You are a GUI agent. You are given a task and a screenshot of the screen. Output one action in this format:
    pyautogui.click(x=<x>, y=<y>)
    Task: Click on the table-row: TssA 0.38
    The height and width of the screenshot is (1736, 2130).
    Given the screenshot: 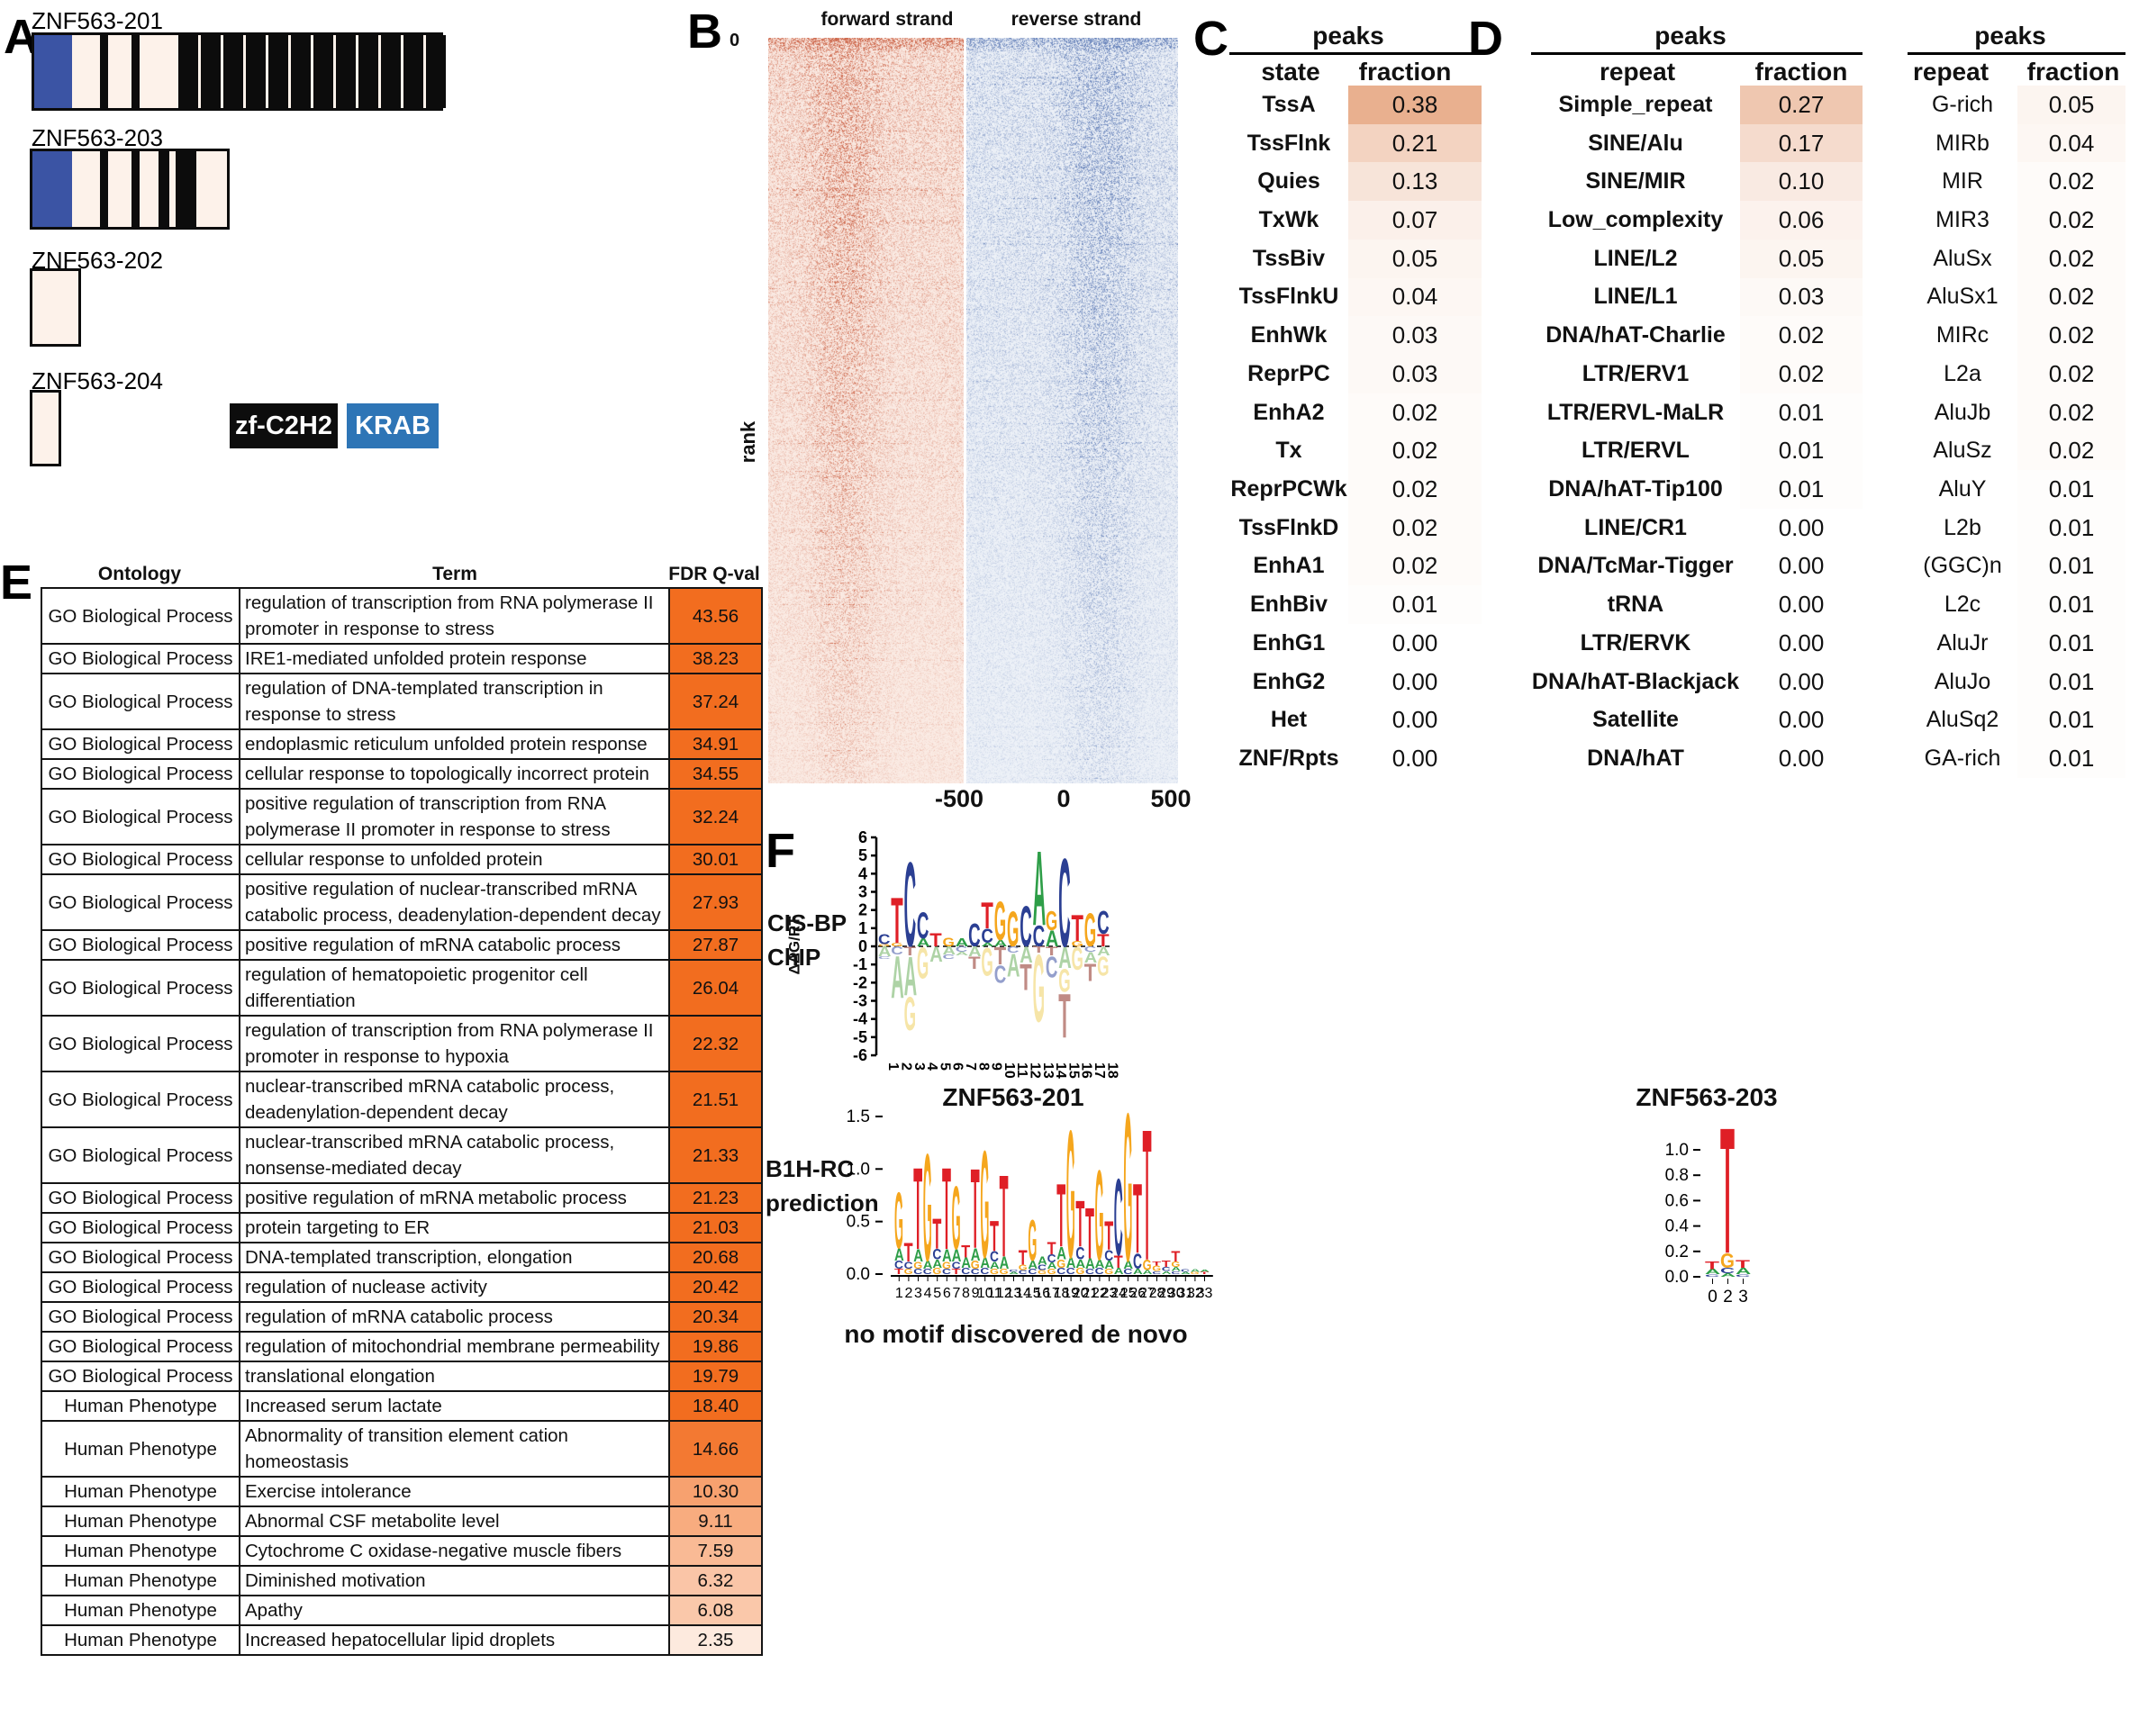 What is the action you would take?
    pyautogui.click(x=1355, y=105)
    